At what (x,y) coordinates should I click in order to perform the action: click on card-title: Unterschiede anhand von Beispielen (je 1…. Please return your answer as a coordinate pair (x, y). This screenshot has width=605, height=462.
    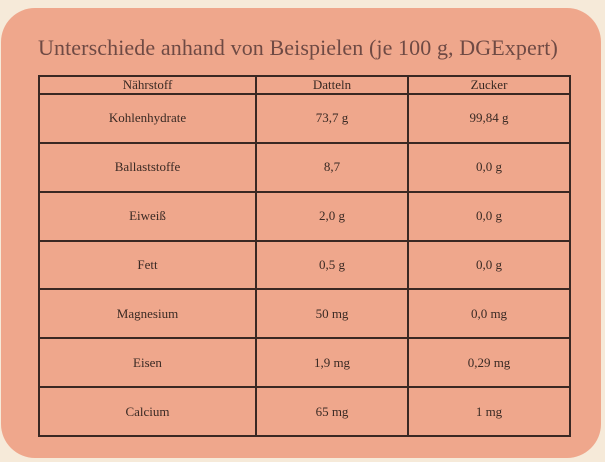
    Looking at the image, I should click on (298, 47).